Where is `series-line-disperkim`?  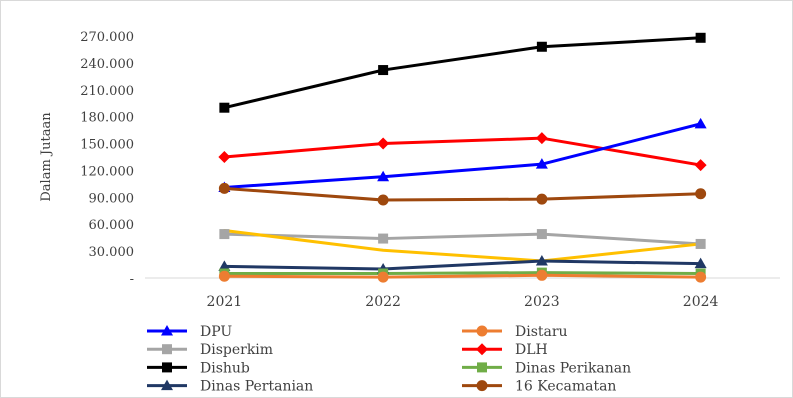 series-line-disperkim is located at coordinates (462, 239).